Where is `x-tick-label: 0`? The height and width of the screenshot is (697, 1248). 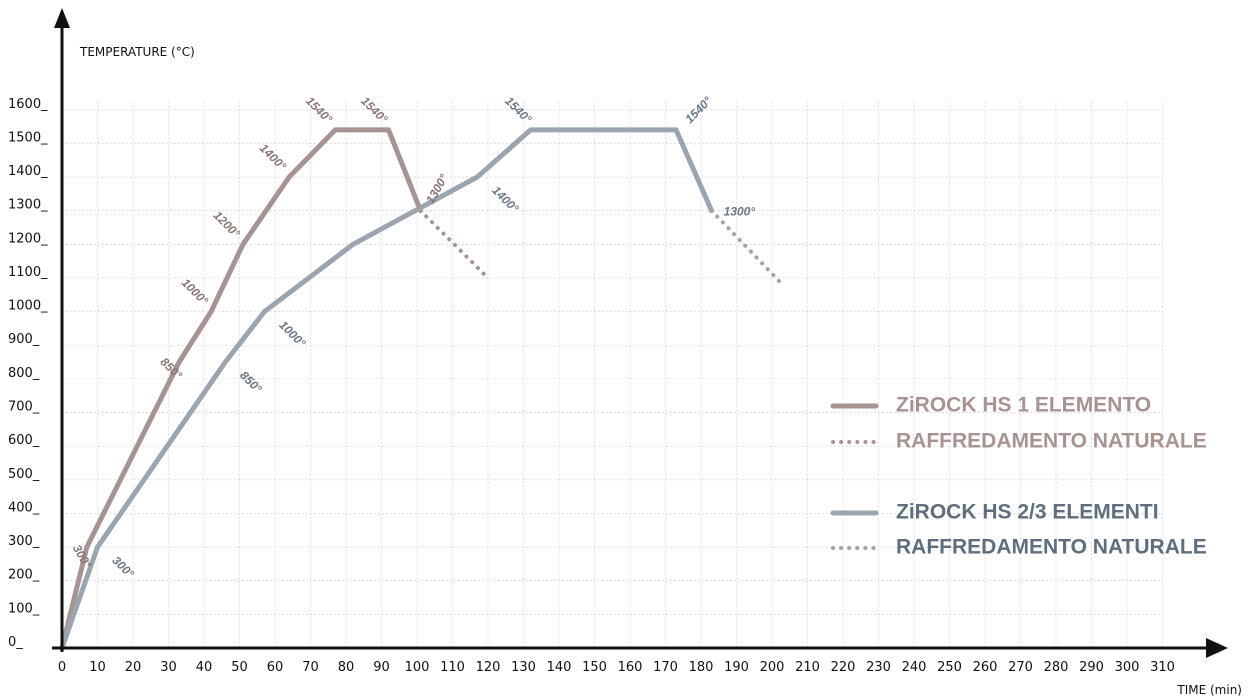
x-tick-label: 0 is located at coordinates (62, 667).